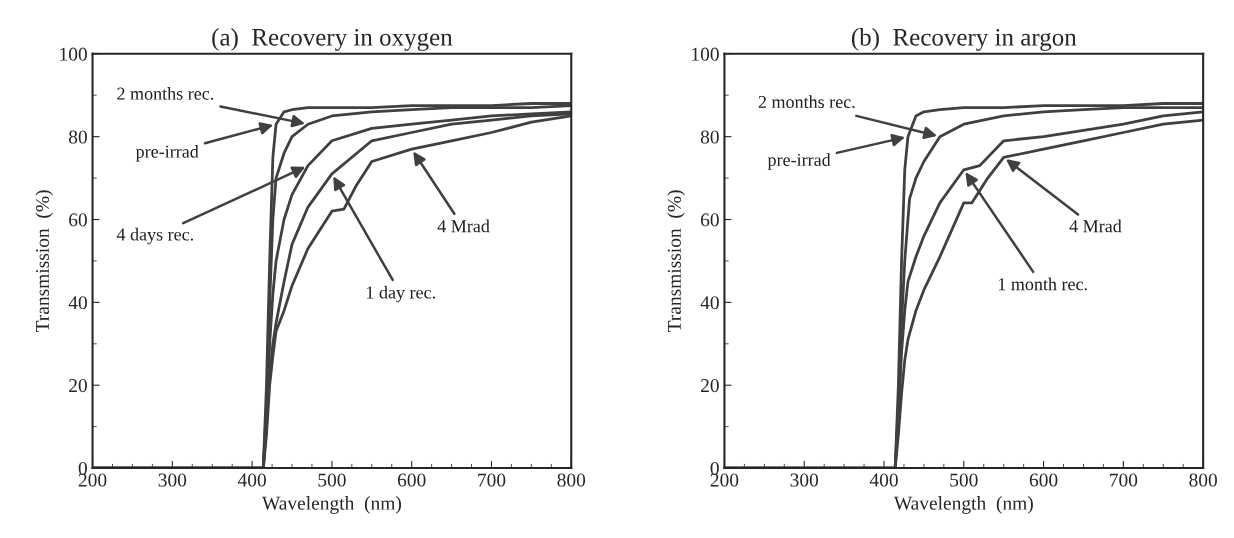 Image resolution: width=1234 pixels, height=538 pixels. I want to click on chart-title: (b) Recovery in argon, so click(964, 39).